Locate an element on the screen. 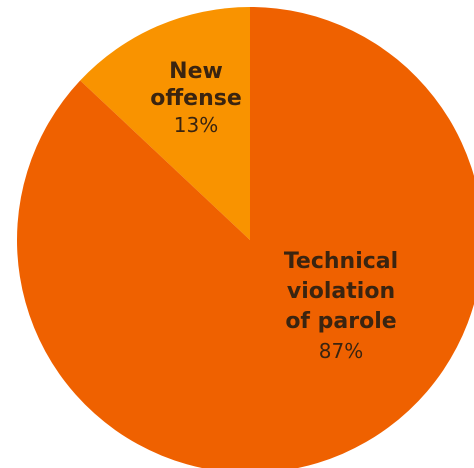 This screenshot has width=474, height=468. pie-label-line: New is located at coordinates (196, 71).